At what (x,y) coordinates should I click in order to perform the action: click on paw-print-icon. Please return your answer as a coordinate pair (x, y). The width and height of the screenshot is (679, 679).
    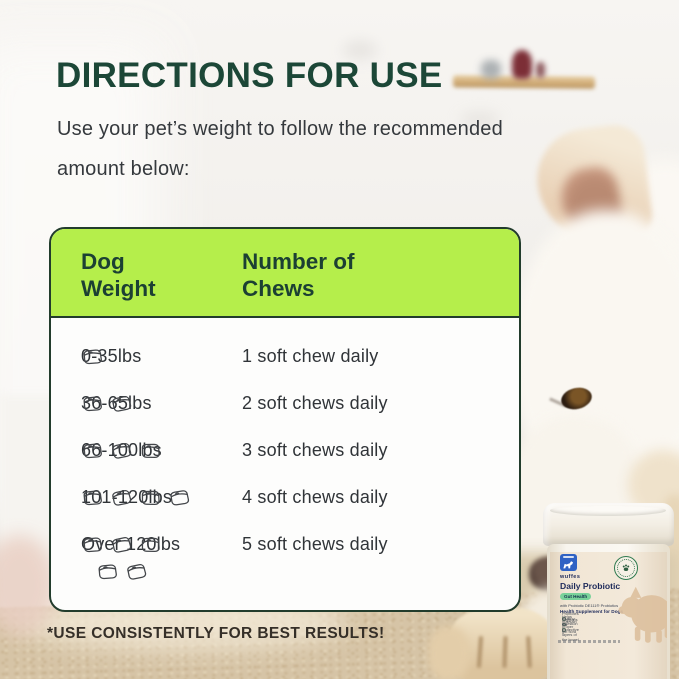
    Looking at the image, I should click on (625, 567).